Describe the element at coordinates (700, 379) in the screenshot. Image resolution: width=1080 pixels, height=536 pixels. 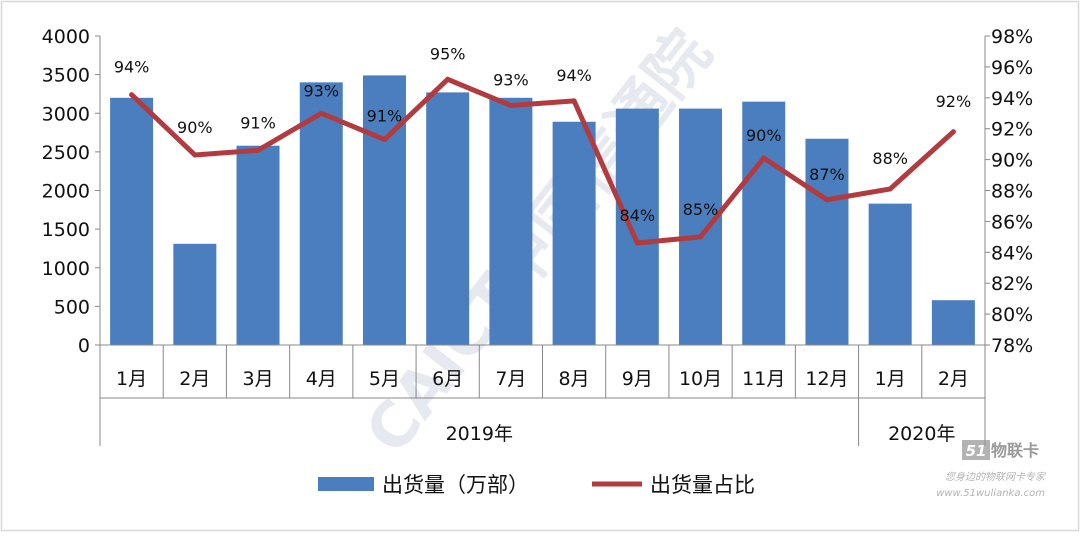
I see `x-tick-label: 10月` at that location.